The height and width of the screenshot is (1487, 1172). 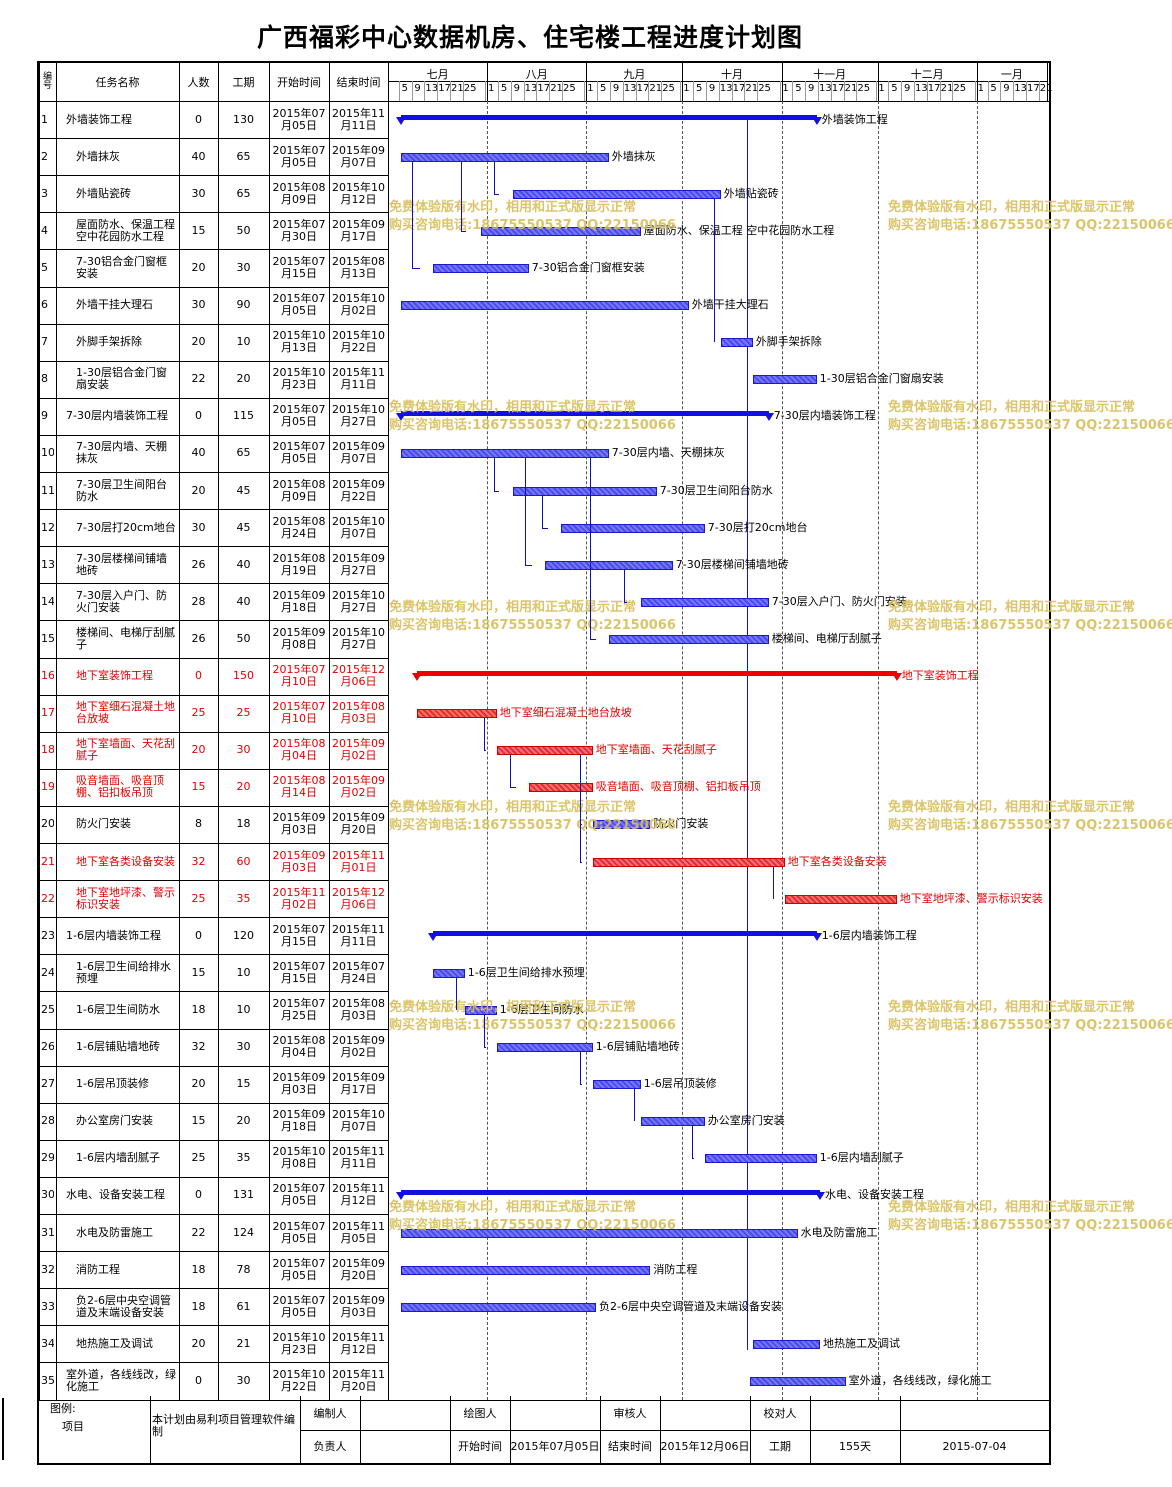 What do you see at coordinates (243, 787) in the screenshot?
I see `task-duration-cell: 20` at bounding box center [243, 787].